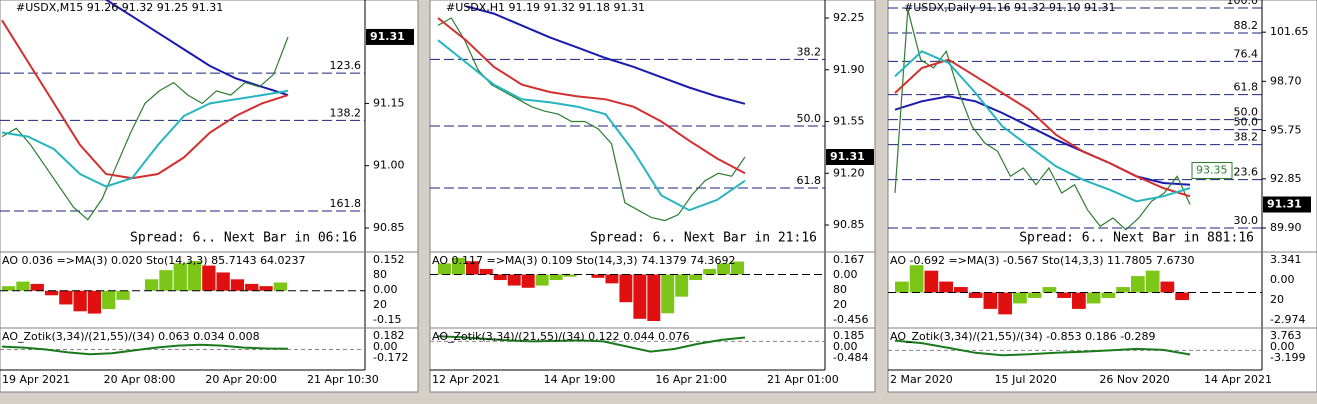 This screenshot has width=1317, height=404. What do you see at coordinates (1026, 379) in the screenshot?
I see `x-tick-label: 15 Jul 2020` at bounding box center [1026, 379].